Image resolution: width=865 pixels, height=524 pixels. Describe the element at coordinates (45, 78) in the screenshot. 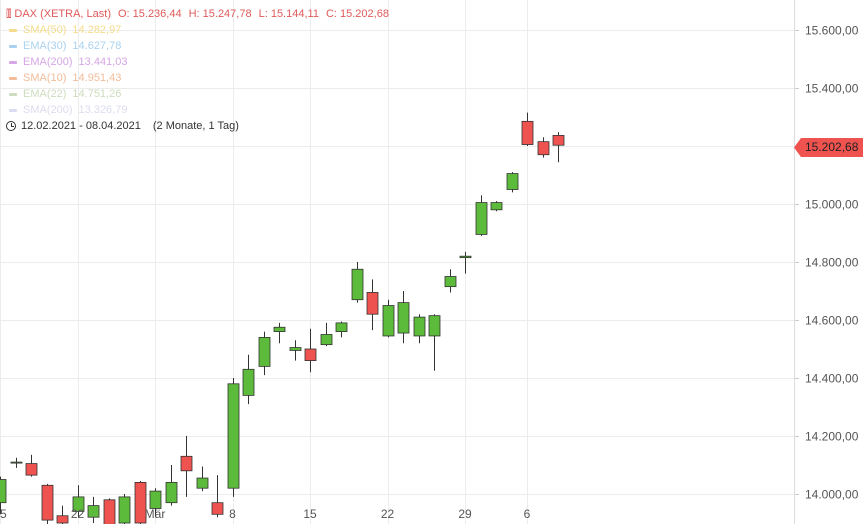

I see `indicator-name: SMA(10)` at that location.